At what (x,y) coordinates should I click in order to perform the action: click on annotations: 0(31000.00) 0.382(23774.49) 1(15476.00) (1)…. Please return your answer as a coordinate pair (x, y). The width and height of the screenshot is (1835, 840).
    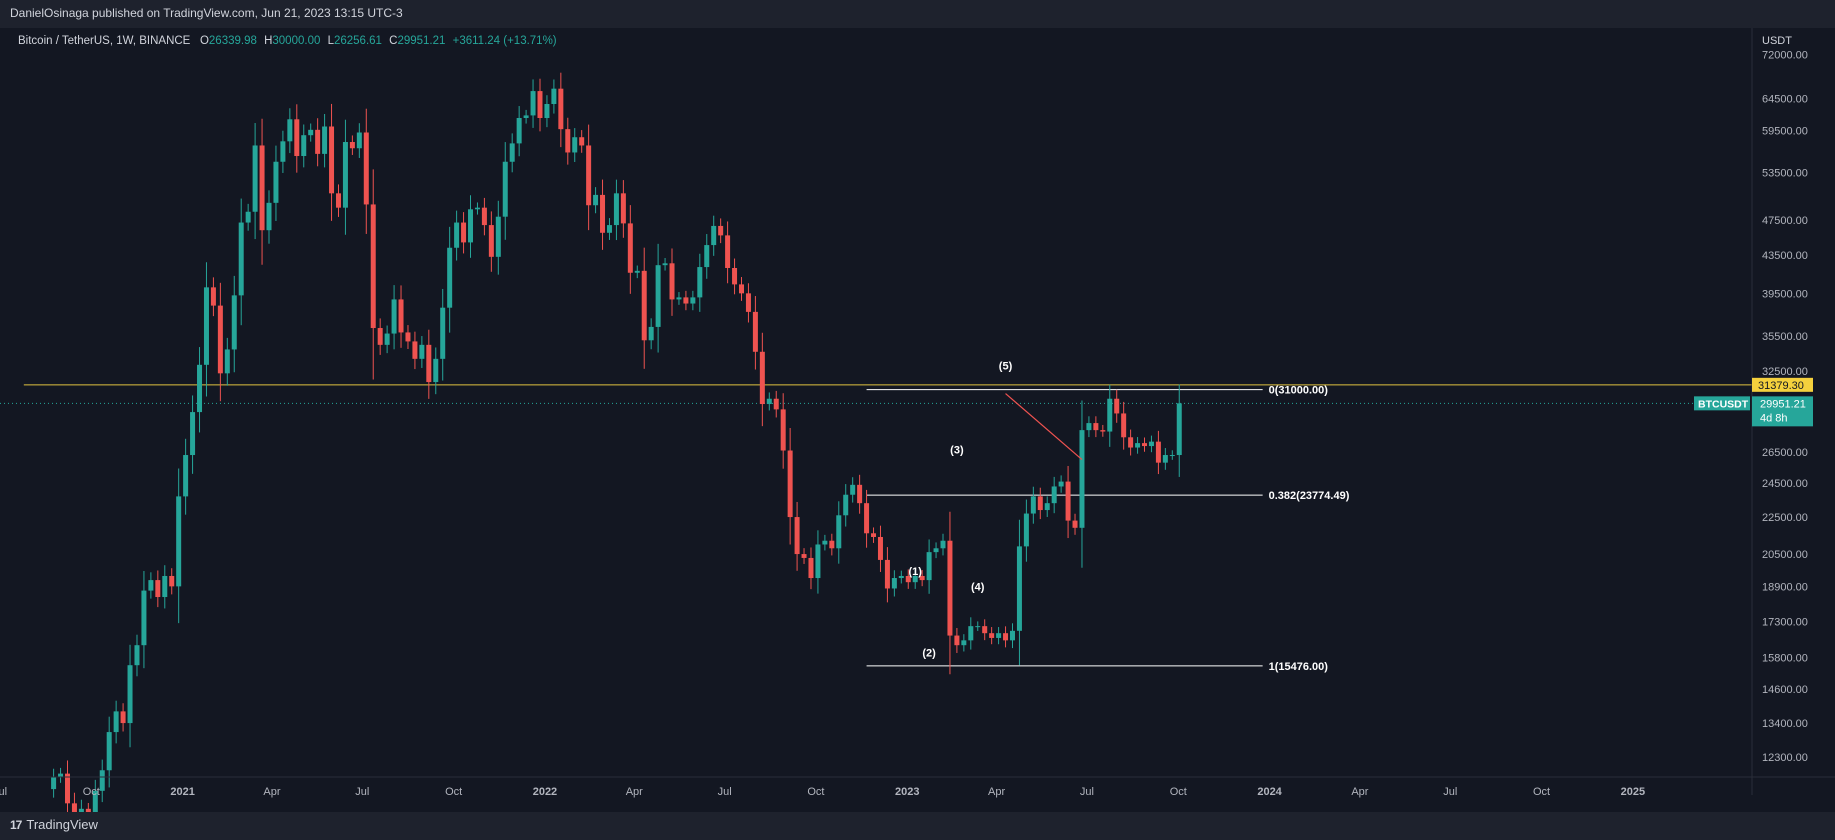
    Looking at the image, I should click on (1128, 517).